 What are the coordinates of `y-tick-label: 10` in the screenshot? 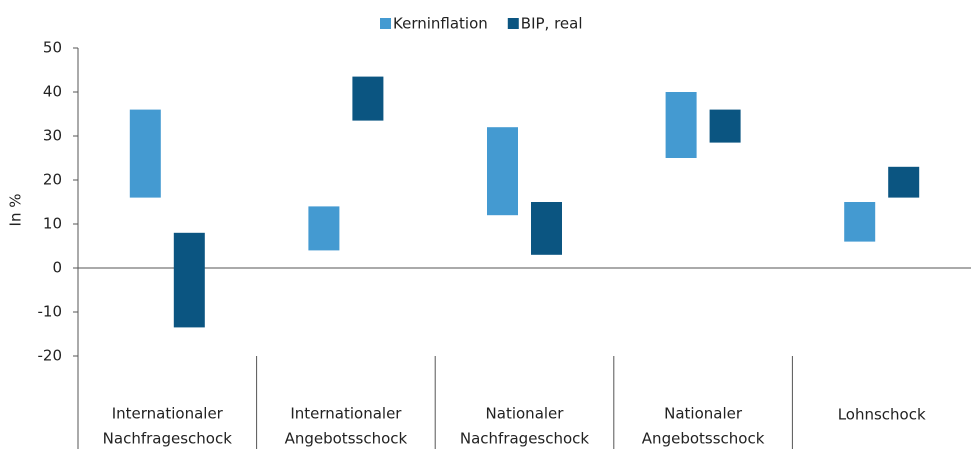 It's located at (52, 224).